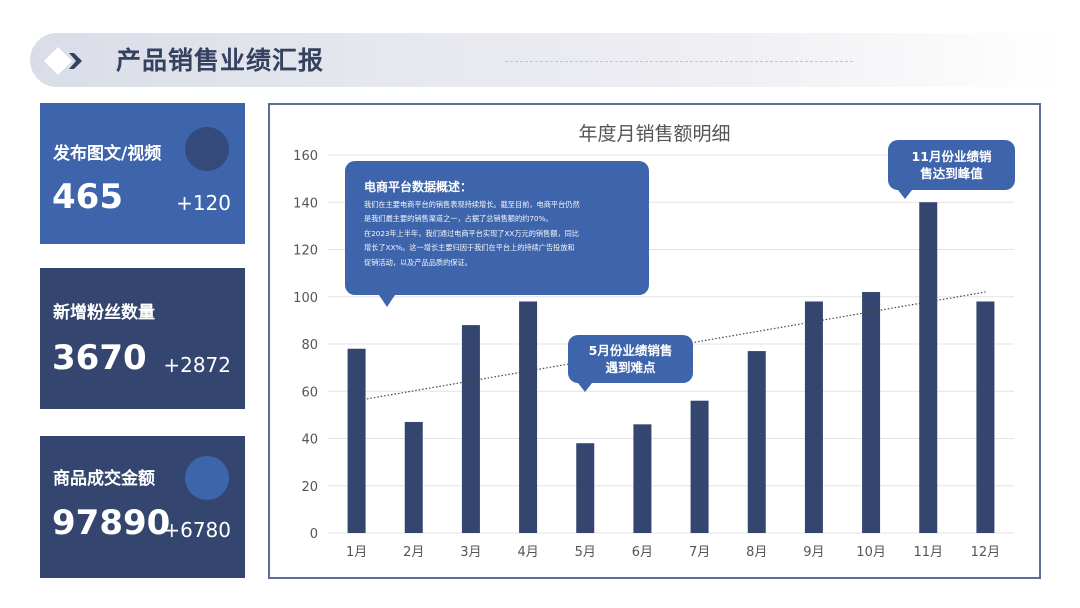 This screenshot has height=608, width=1080. Describe the element at coordinates (314, 534) in the screenshot. I see `y-tick-label: 0` at that location.